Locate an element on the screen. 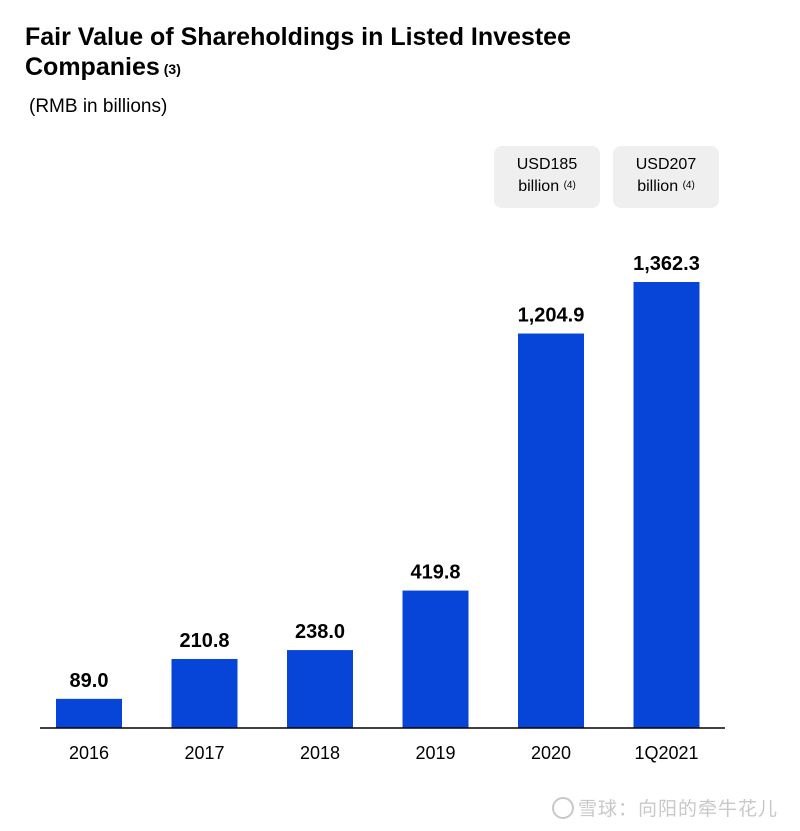  bar-2018 is located at coordinates (320, 689).